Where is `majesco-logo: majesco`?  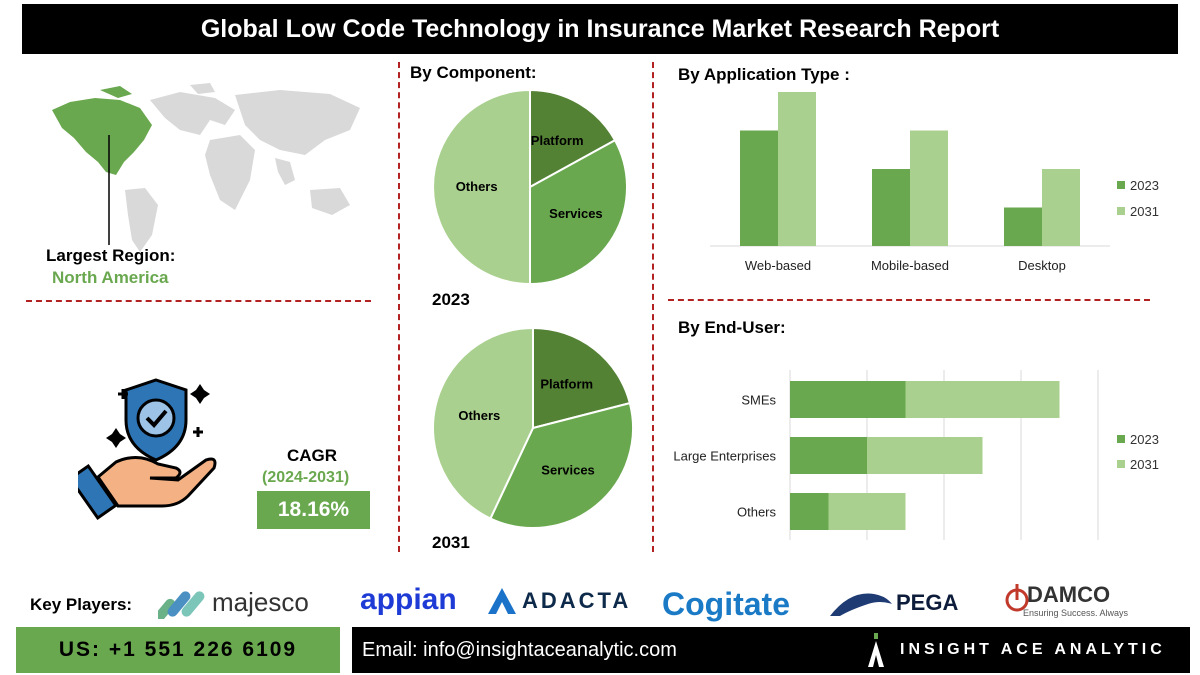
majesco-logo: majesco is located at coordinates (233, 602).